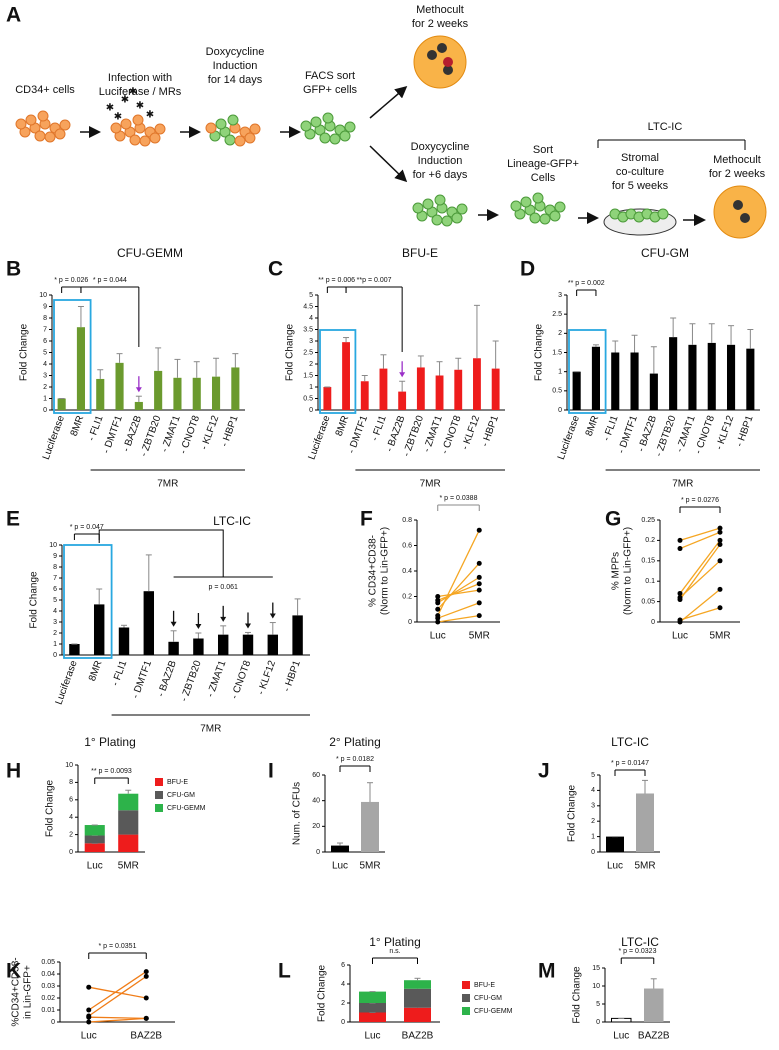 Image resolution: width=779 pixels, height=1050 pixels. I want to click on y-tick-label: 7, so click(45, 329).